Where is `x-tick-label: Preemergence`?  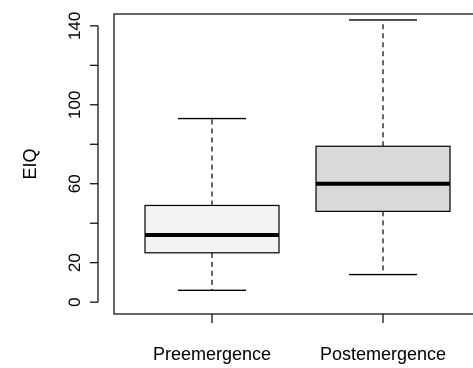
x-tick-label: Preemergence is located at coordinates (212, 354).